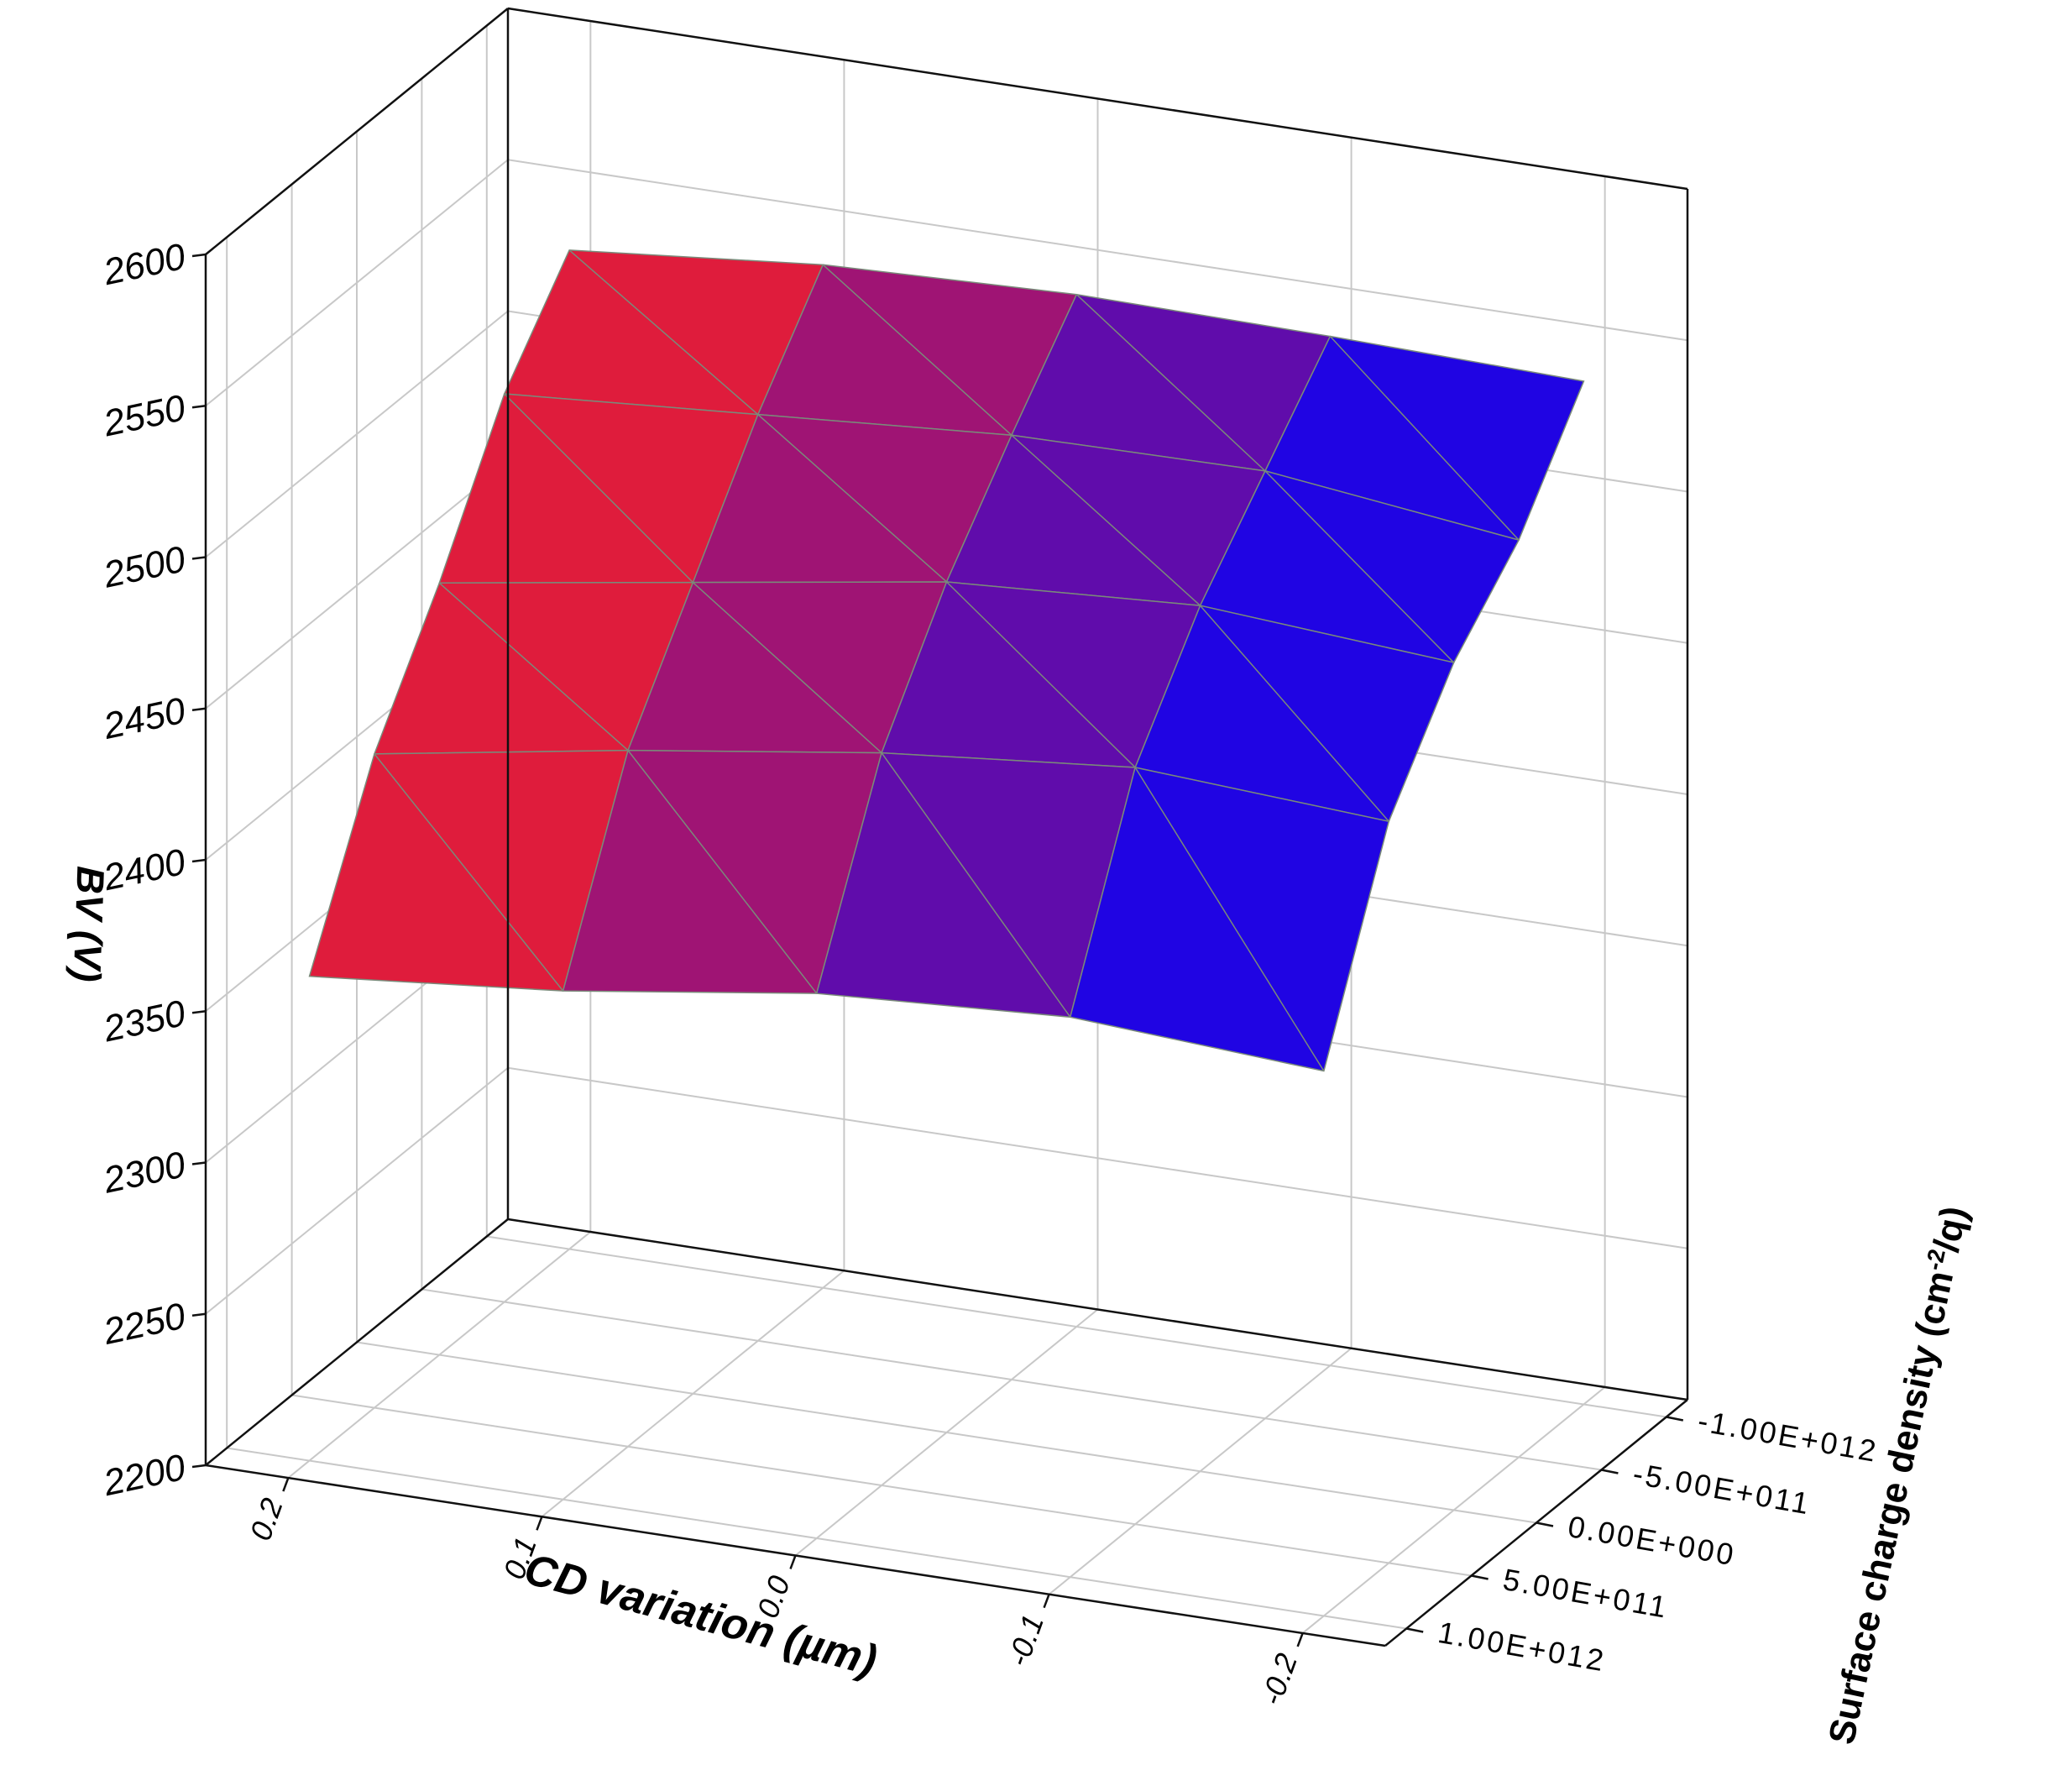 The width and height of the screenshot is (2072, 1765). What do you see at coordinates (1950, 1228) in the screenshot?
I see `y-axis-title-tail: /q)` at bounding box center [1950, 1228].